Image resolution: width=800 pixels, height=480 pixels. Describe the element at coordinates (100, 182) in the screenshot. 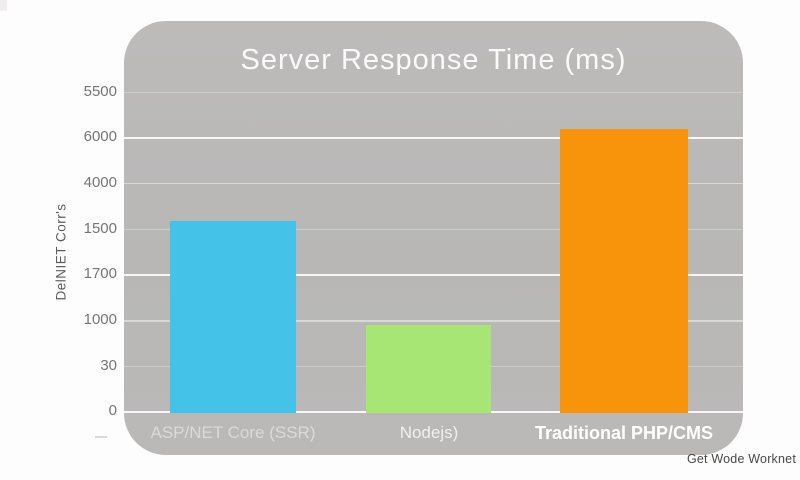

I see `y-tick-label: 4000` at that location.